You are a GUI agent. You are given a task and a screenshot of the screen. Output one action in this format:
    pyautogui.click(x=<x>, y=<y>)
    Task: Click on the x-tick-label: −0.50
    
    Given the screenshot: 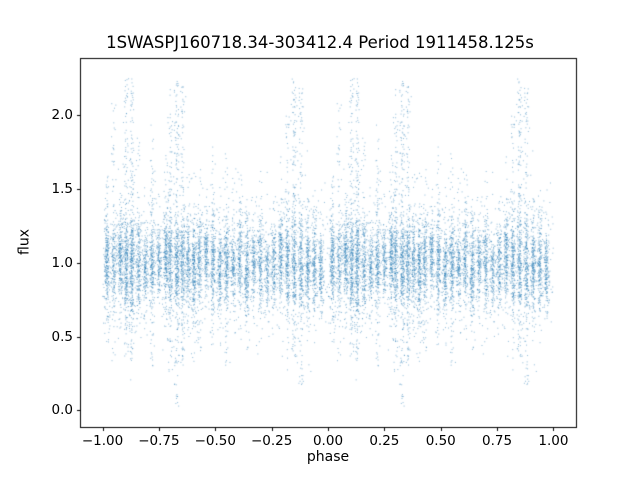 What is the action you would take?
    pyautogui.click(x=215, y=441)
    